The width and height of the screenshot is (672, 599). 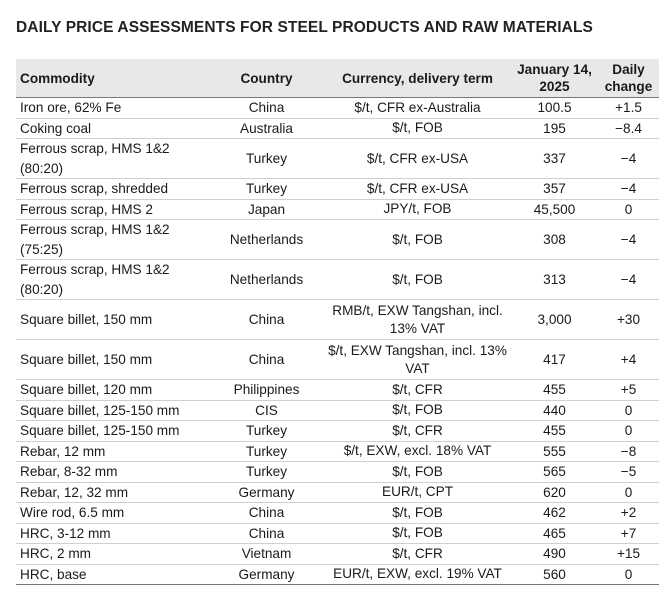 I want to click on price-value-cell: 440, so click(x=554, y=410).